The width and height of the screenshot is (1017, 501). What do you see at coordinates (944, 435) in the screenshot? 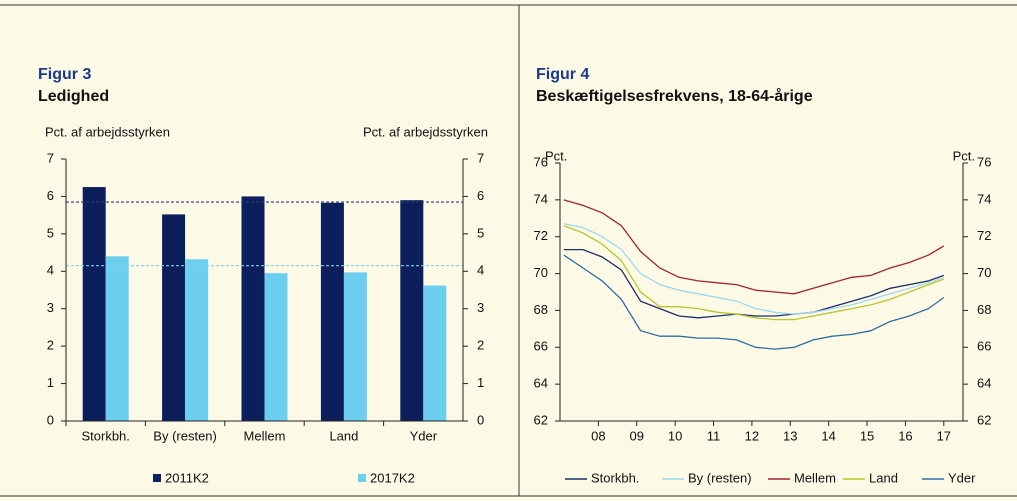
I see `x-tick-label: 17` at bounding box center [944, 435].